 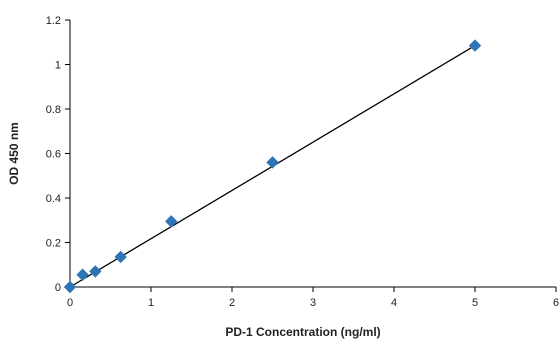 I want to click on x-tick-label: 4, so click(x=394, y=303).